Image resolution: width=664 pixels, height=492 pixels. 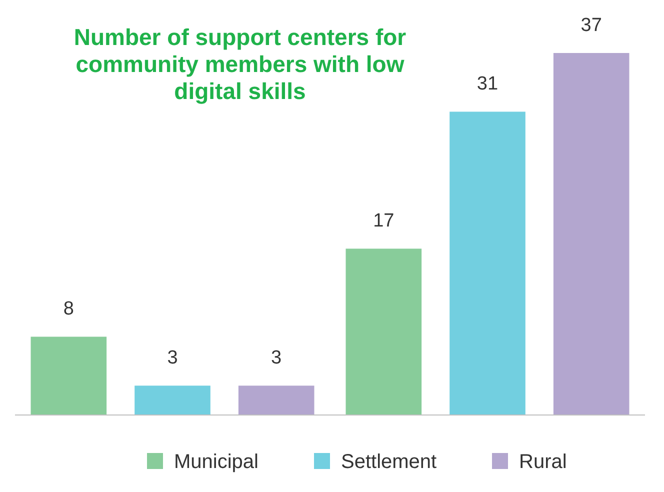 What do you see at coordinates (383, 221) in the screenshot?
I see `data-label: 17` at bounding box center [383, 221].